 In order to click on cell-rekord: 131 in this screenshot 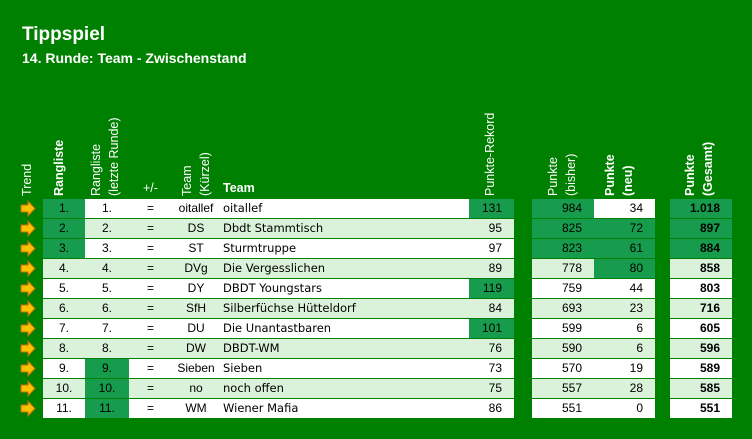, I will do `click(491, 208)`.